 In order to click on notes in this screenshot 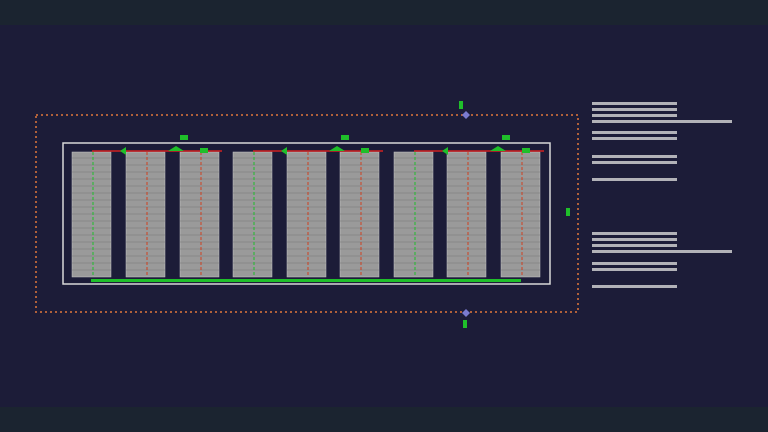, I will do `click(662, 195)`.